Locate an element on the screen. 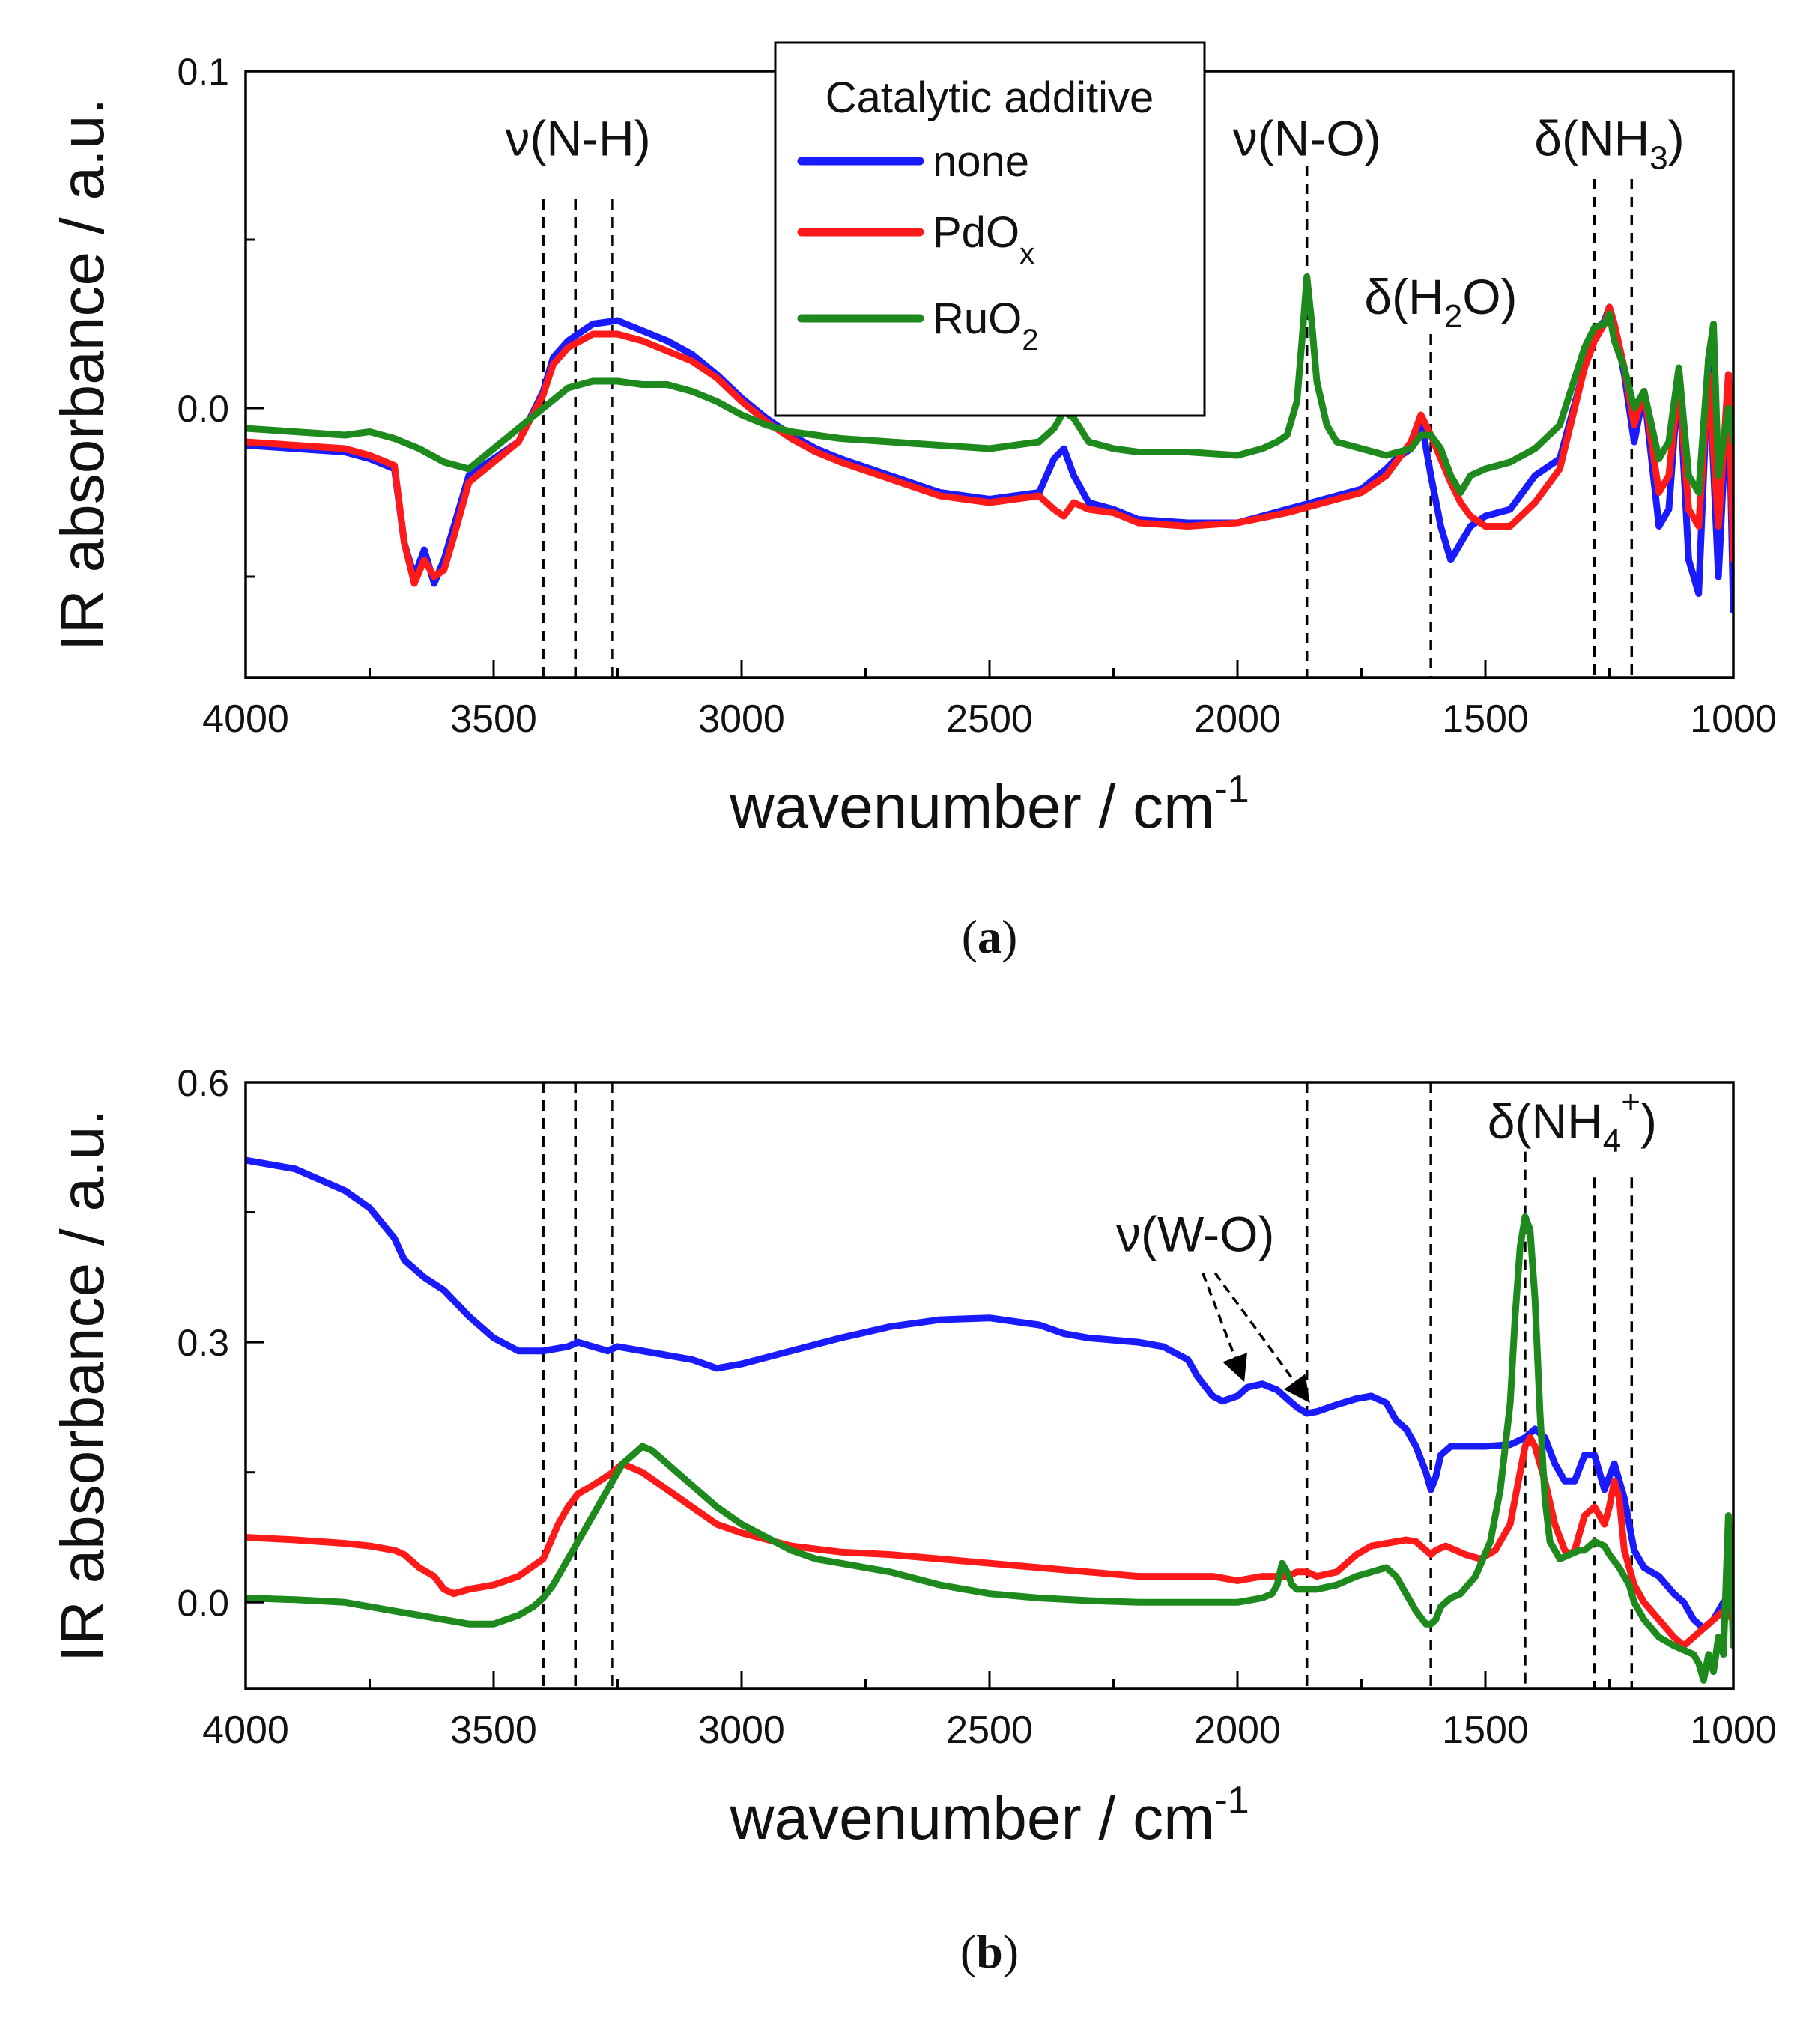  legend-label-pdox: PdOx is located at coordinates (983, 239).